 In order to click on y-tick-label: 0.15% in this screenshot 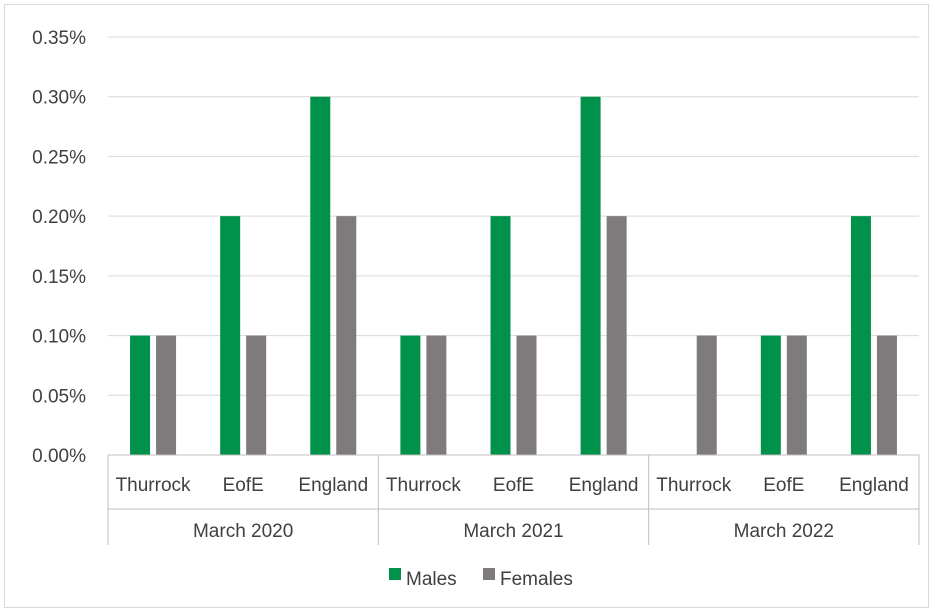, I will do `click(59, 277)`.